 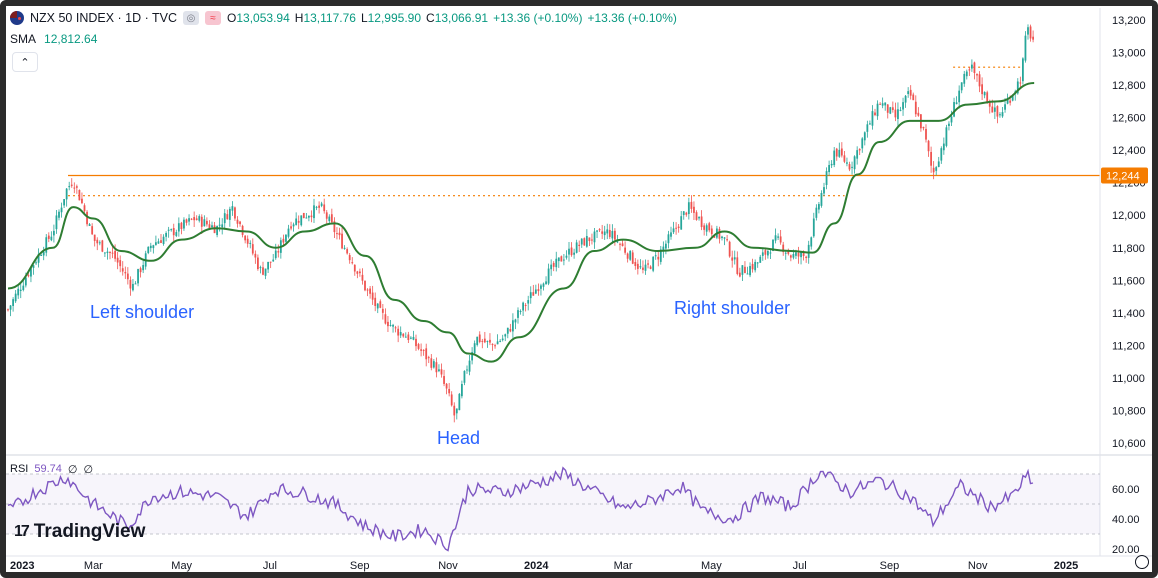 What do you see at coordinates (51, 469) in the screenshot?
I see `rsi-legend: RSI 59.74 ∅ ∅` at bounding box center [51, 469].